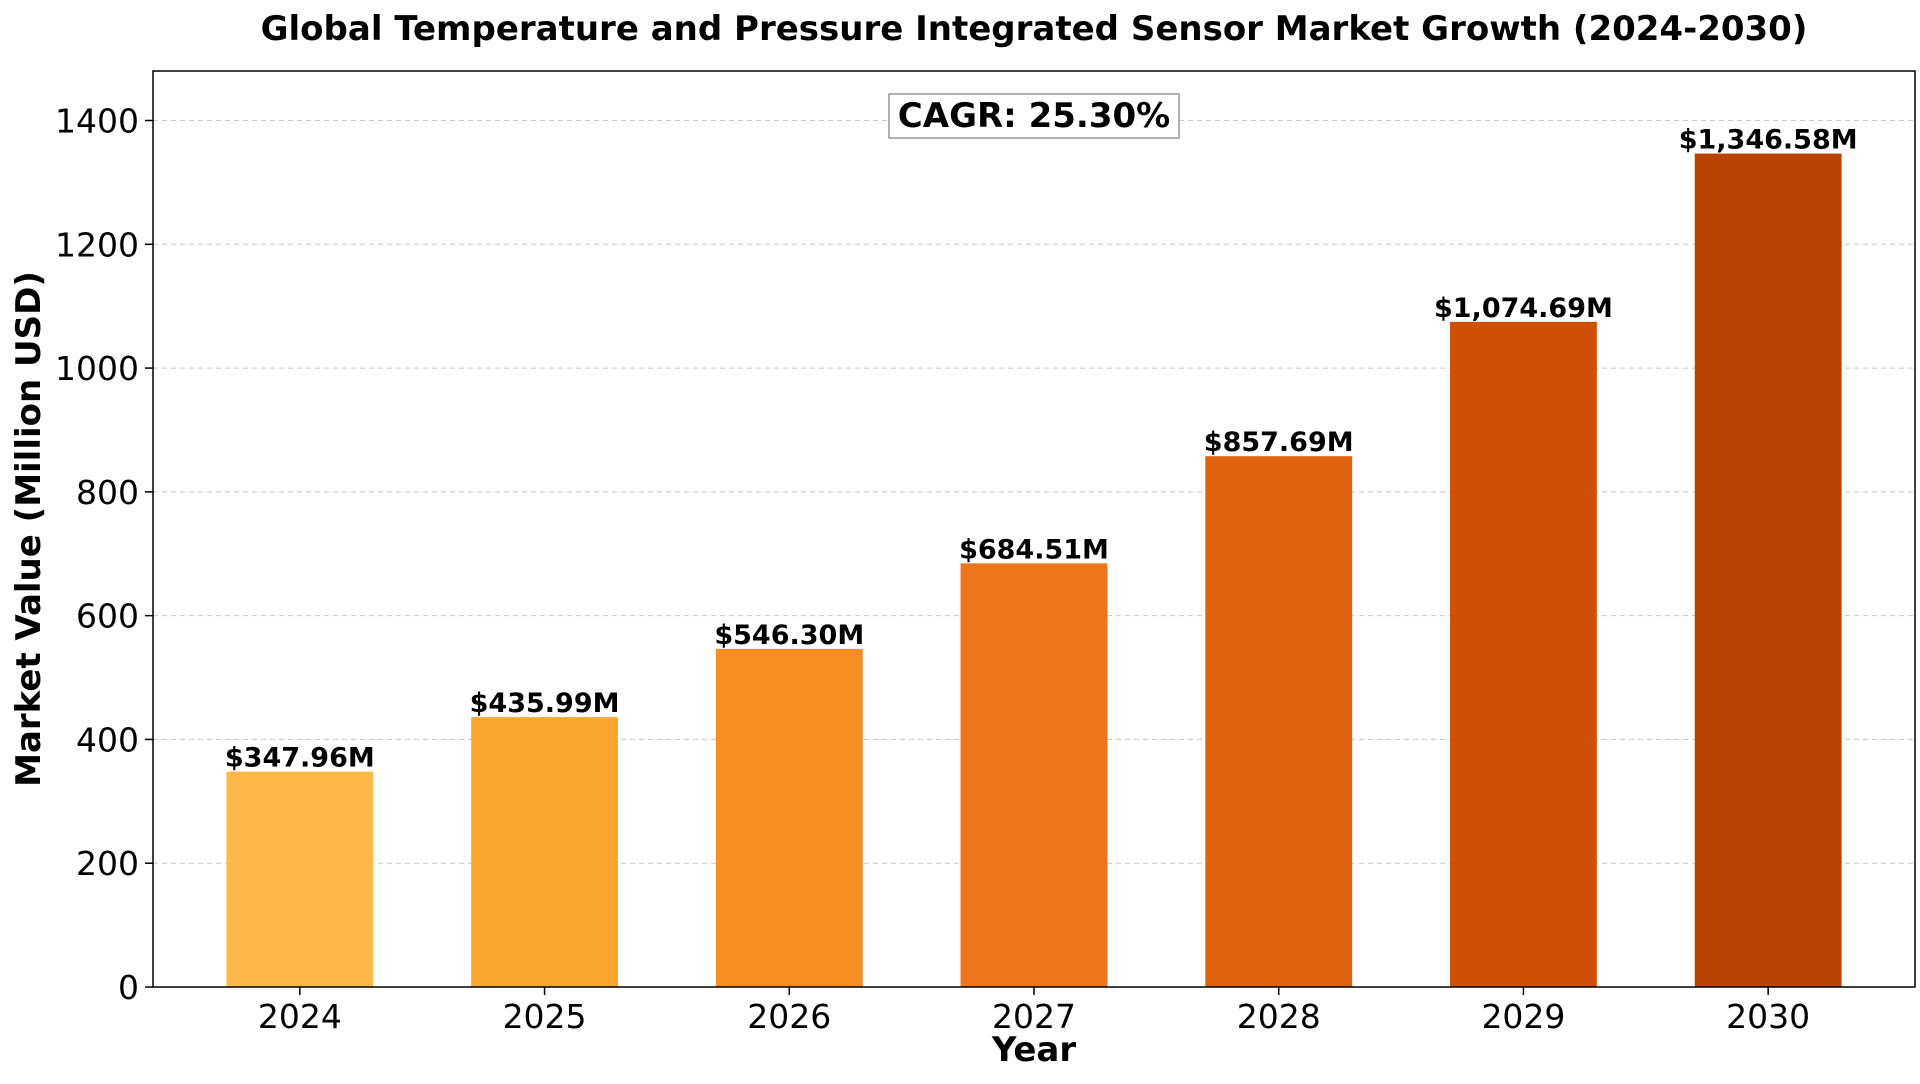  Describe the element at coordinates (1034, 775) in the screenshot. I see `bar-2027` at that location.